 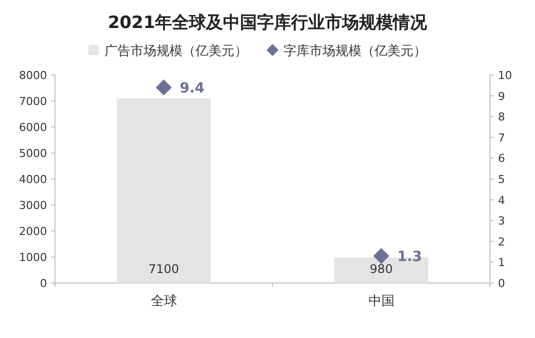 I want to click on y-tick-label: 0, so click(x=43, y=283).